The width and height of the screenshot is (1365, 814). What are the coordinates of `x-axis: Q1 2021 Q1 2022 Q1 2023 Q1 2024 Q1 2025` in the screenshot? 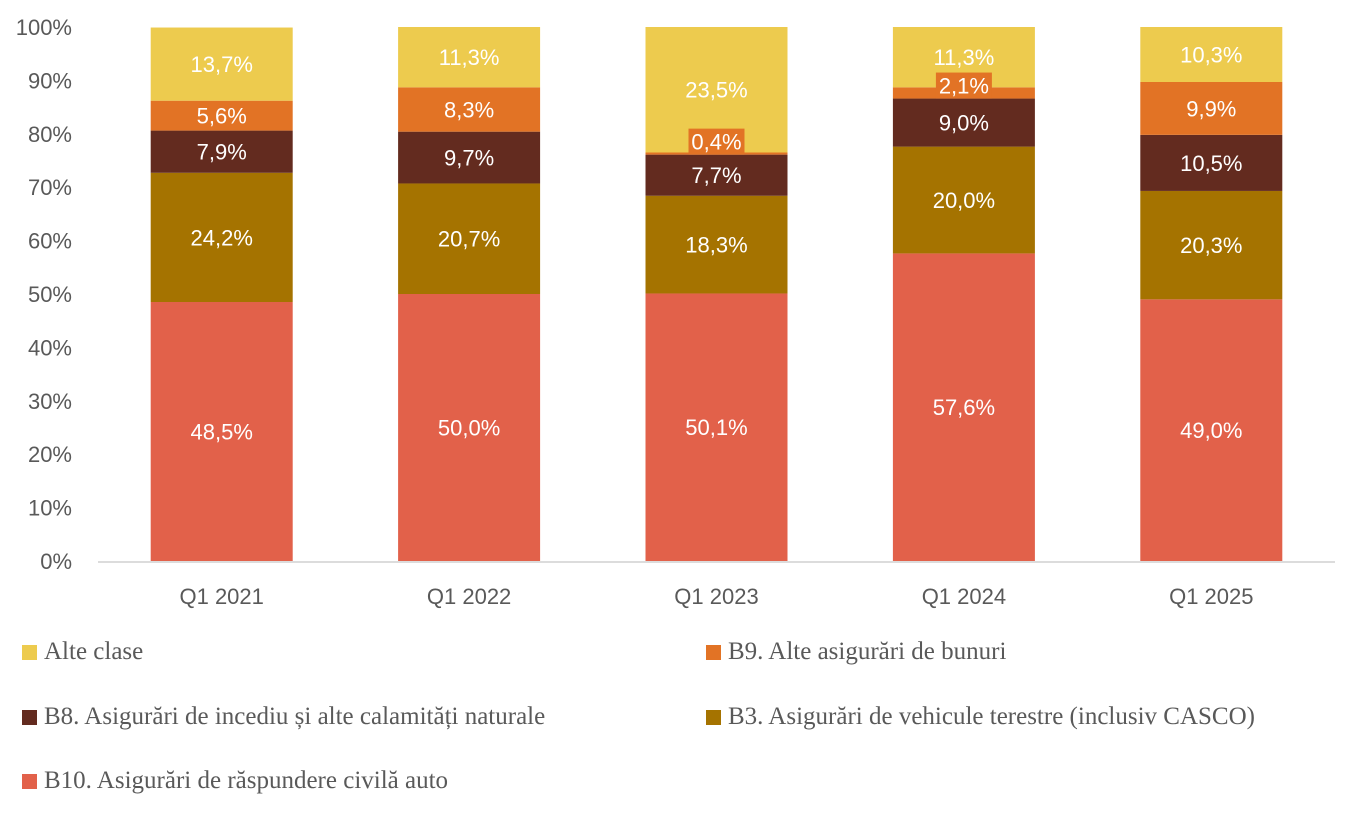 It's located at (716, 596).